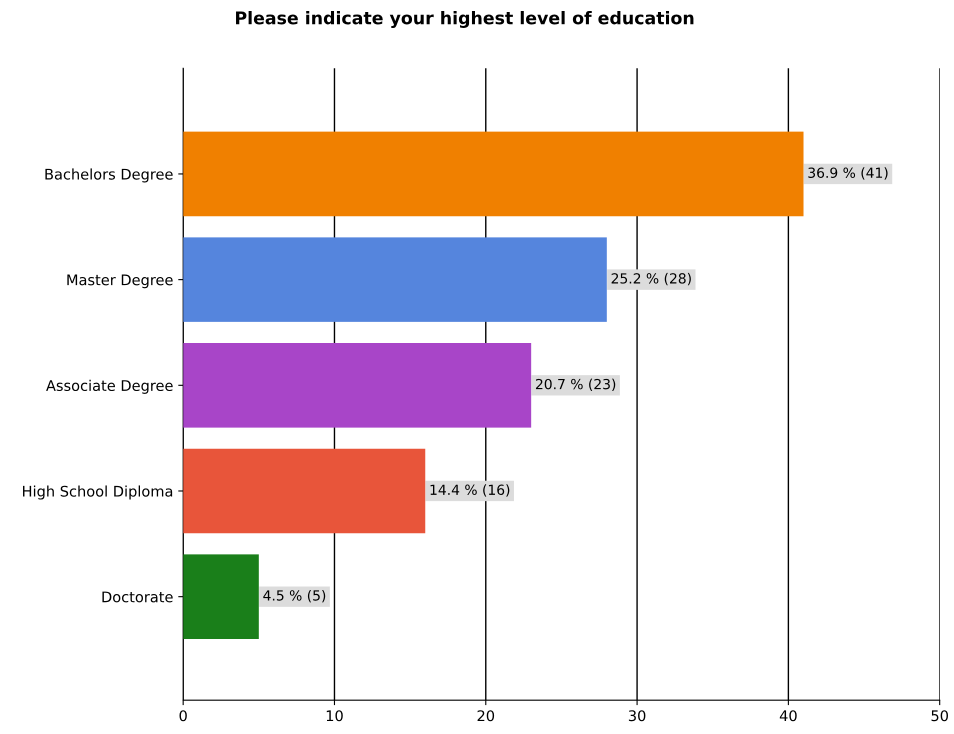 This screenshot has width=954, height=734. Describe the element at coordinates (120, 281) in the screenshot. I see `y-tick-label: Master Degree` at that location.